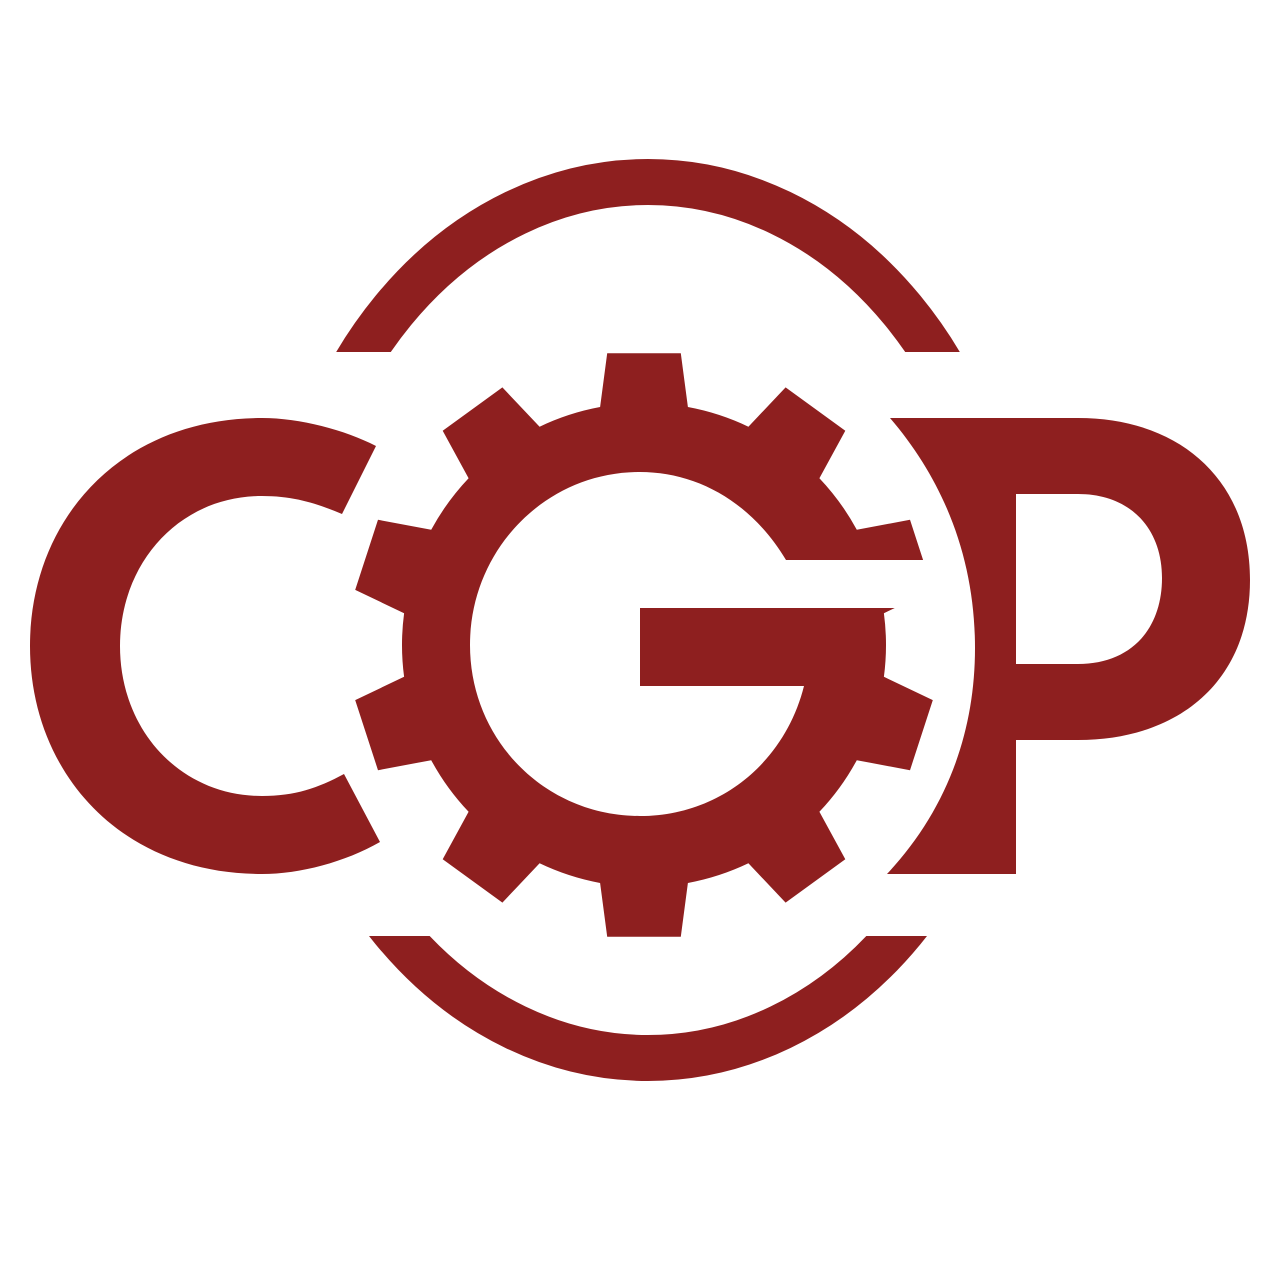 The image size is (1280, 1280). I want to click on letter-c, so click(205, 646).